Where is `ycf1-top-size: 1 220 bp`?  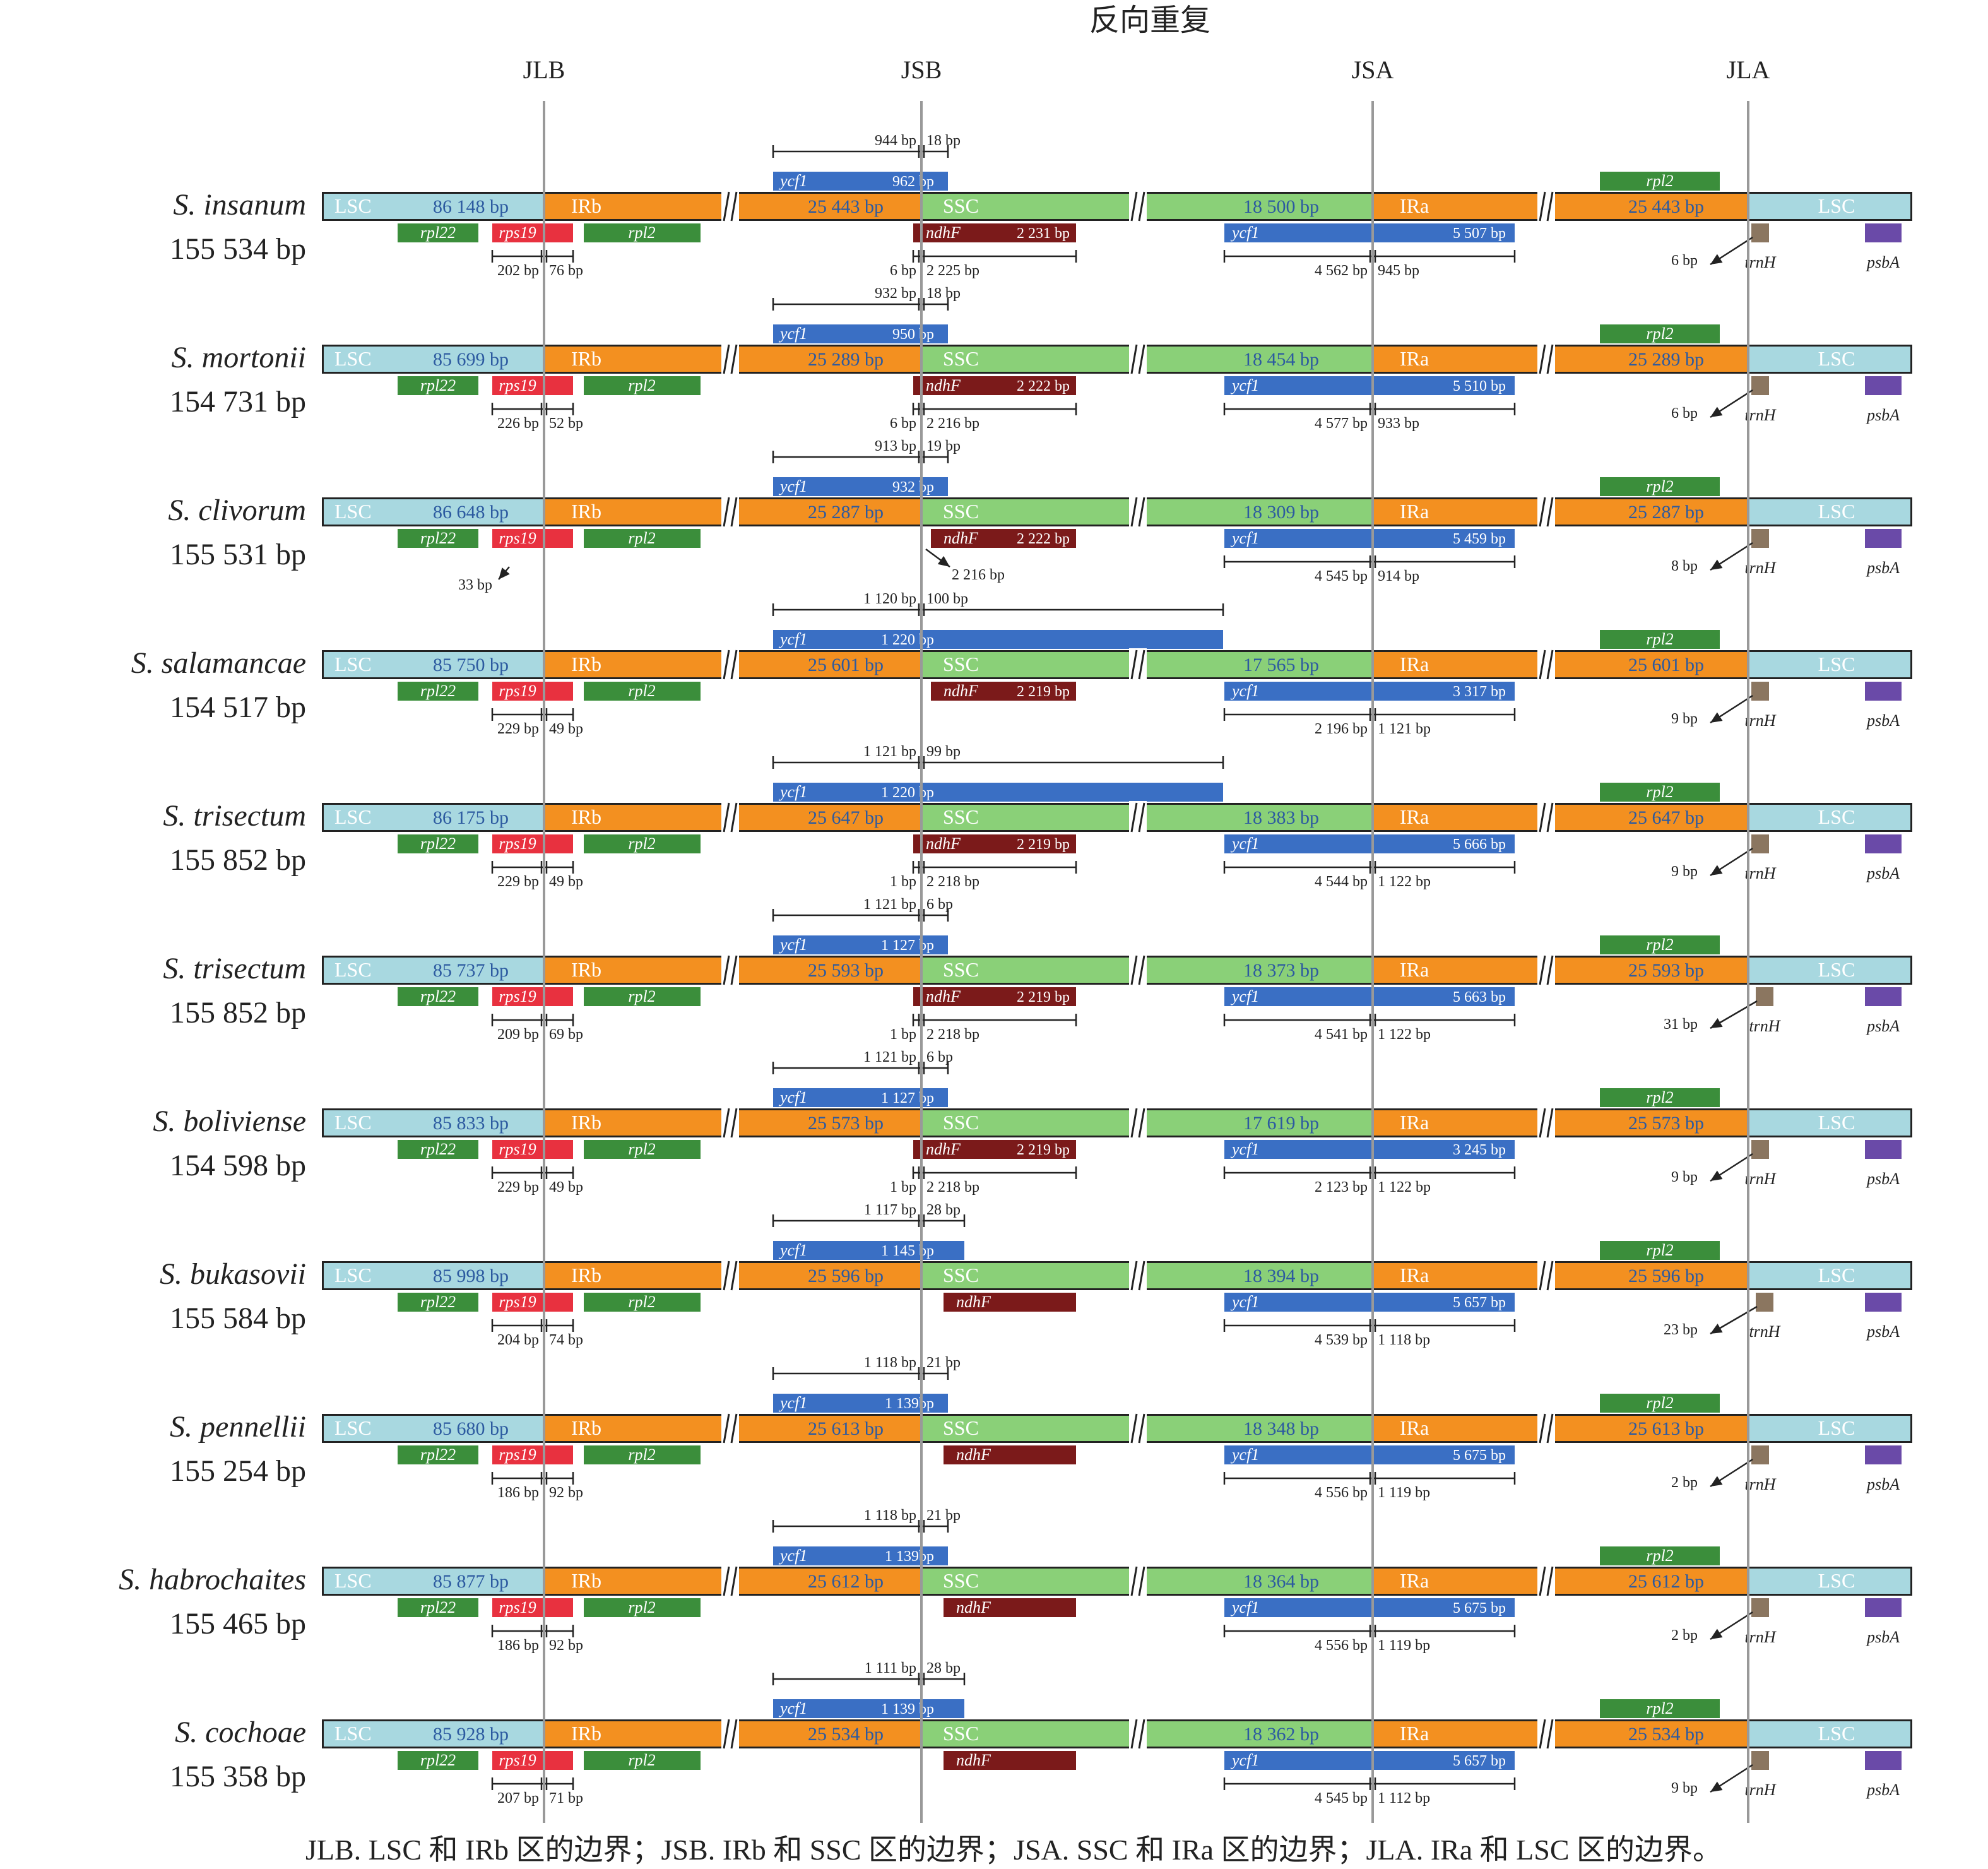
ycf1-top-size: 1 220 bp is located at coordinates (907, 793).